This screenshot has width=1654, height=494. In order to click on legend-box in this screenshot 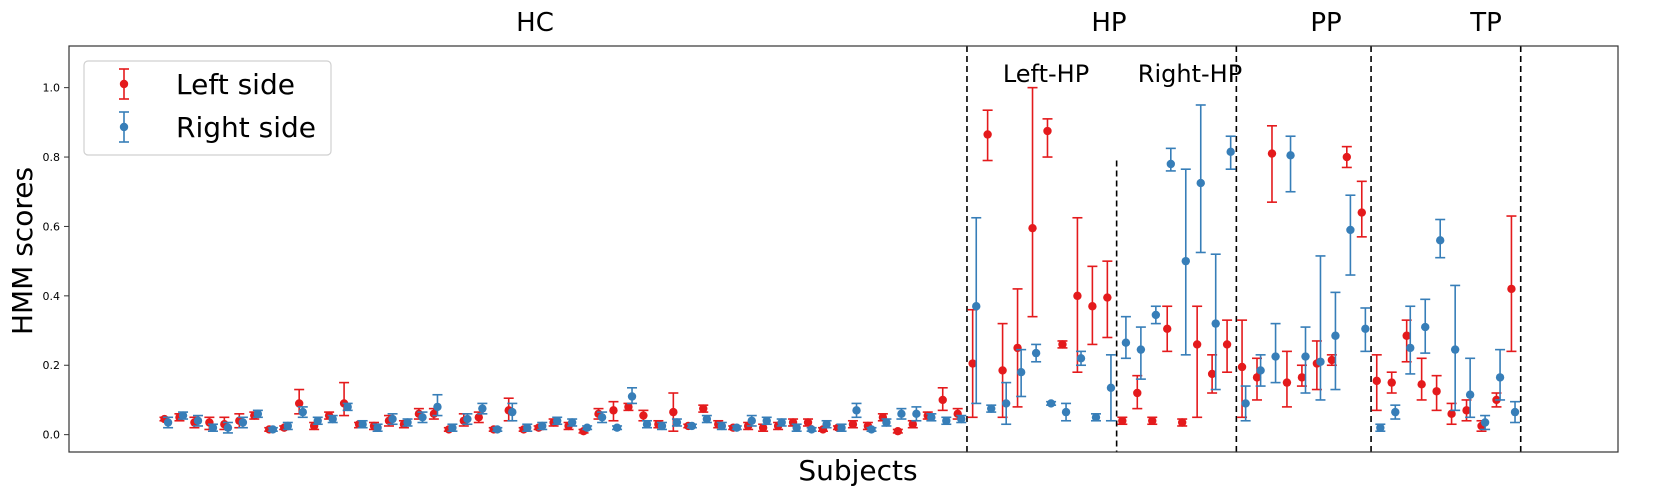, I will do `click(207, 108)`.